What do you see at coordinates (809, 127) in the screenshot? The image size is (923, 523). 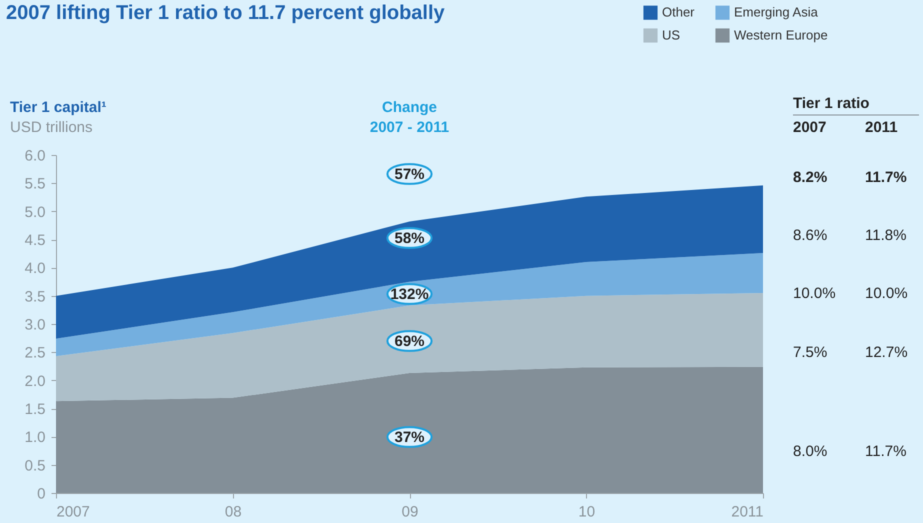 I see `text: 2007` at bounding box center [809, 127].